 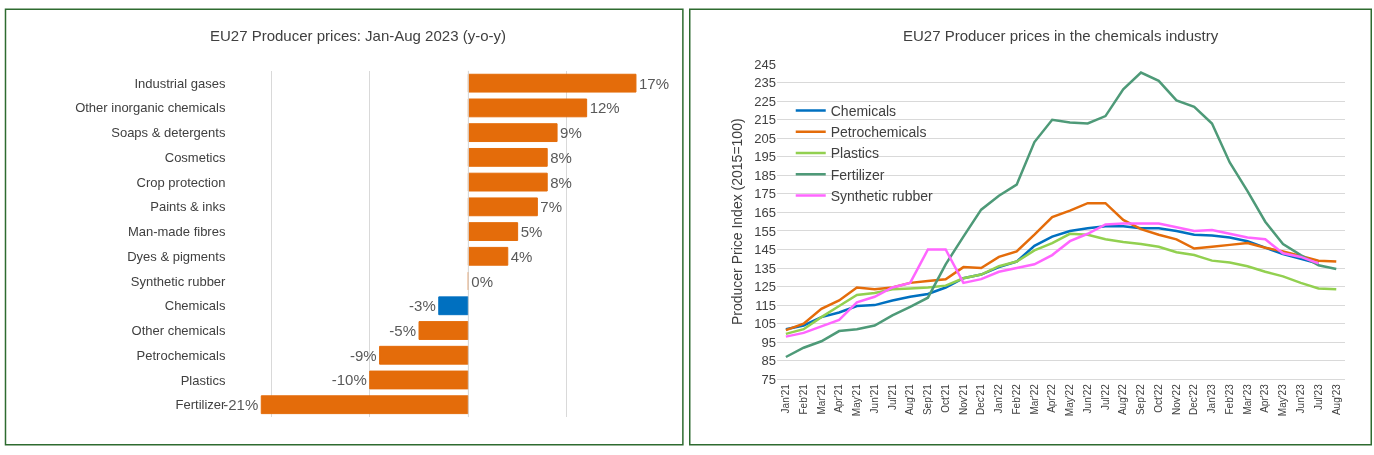 What do you see at coordinates (765, 324) in the screenshot?
I see `y-tick-label: 105` at bounding box center [765, 324].